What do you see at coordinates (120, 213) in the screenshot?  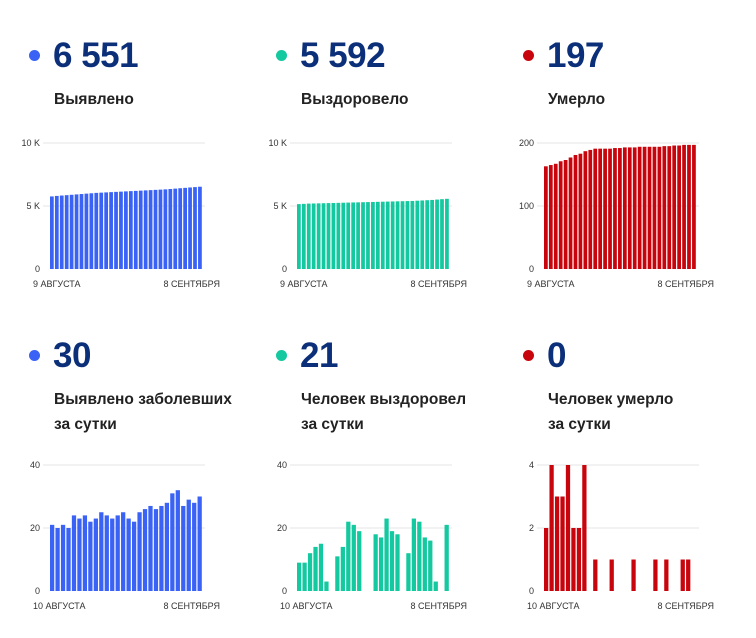 I see `bar-chart: 0 5 K 10 K 9 АВГУСТА 8 СЕНТЯБРЯ` at bounding box center [120, 213].